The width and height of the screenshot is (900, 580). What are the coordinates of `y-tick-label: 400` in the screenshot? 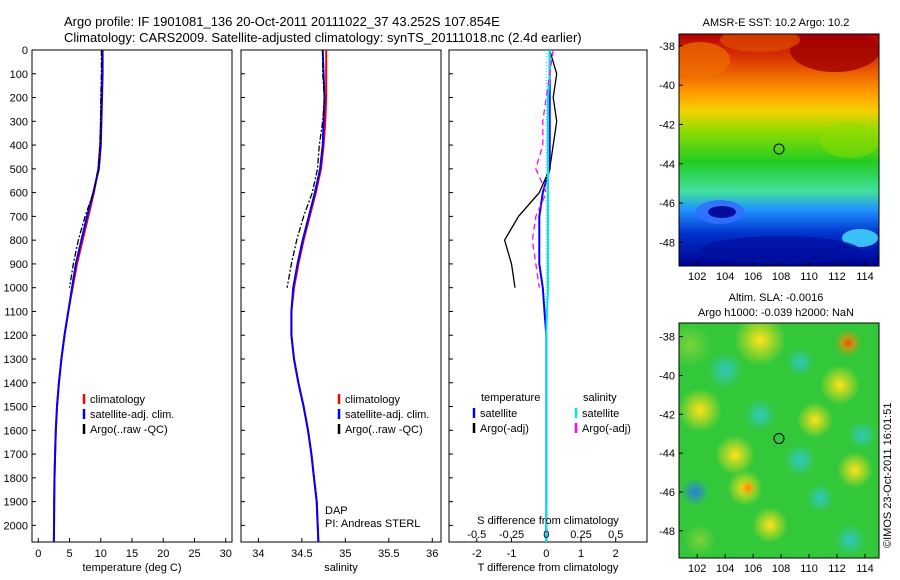 It's located at (19, 146).